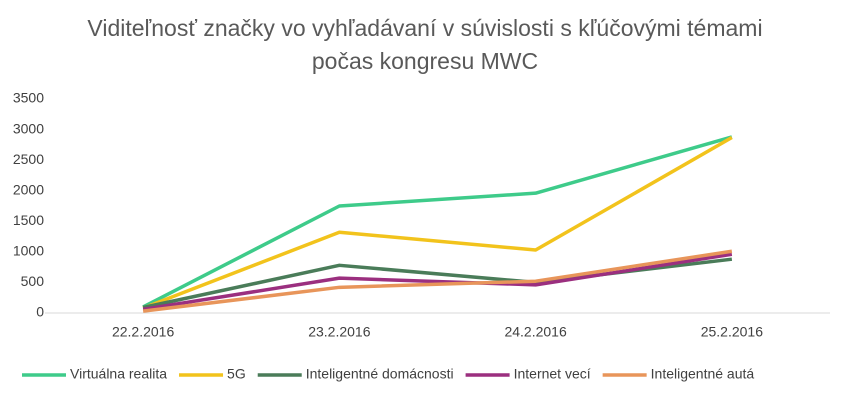 The height and width of the screenshot is (400, 847). What do you see at coordinates (33, 281) in the screenshot?
I see `y-tick-label: 500` at bounding box center [33, 281].